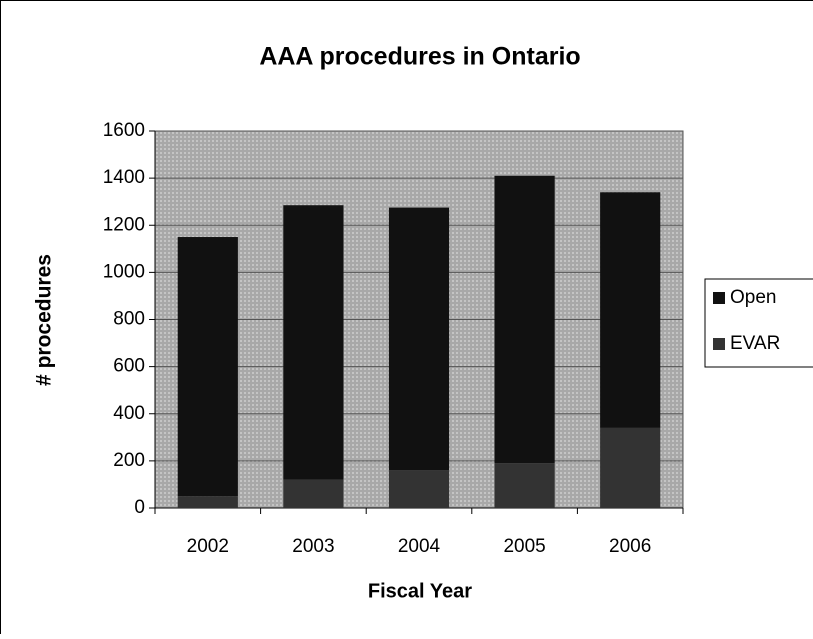  I want to click on x-tick-label: 2005, so click(524, 546).